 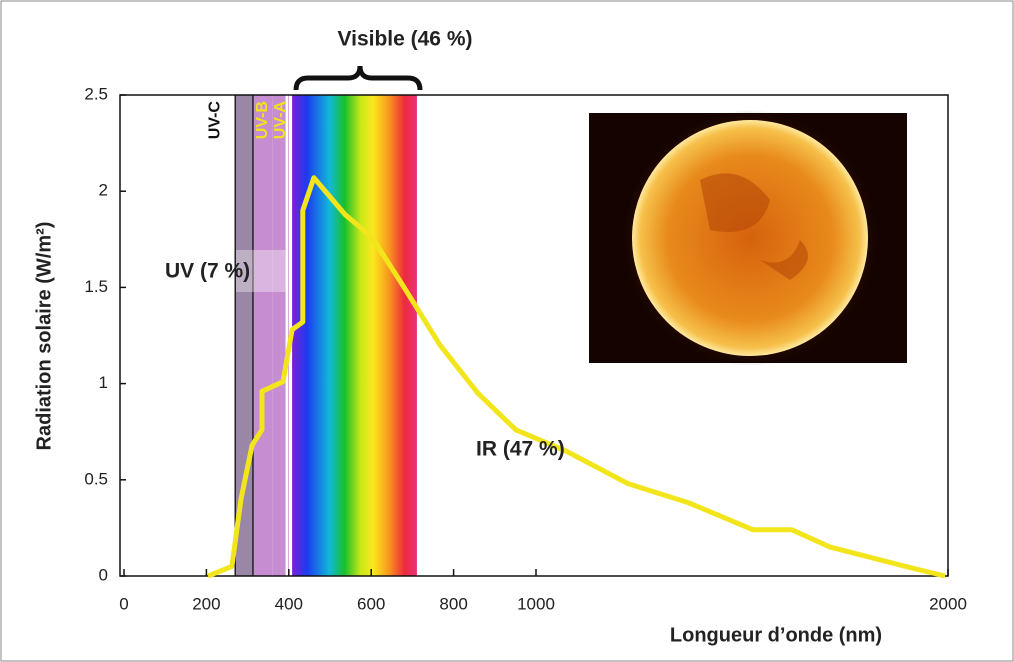 What do you see at coordinates (96, 478) in the screenshot?
I see `y-tick-label: 0.5` at bounding box center [96, 478].